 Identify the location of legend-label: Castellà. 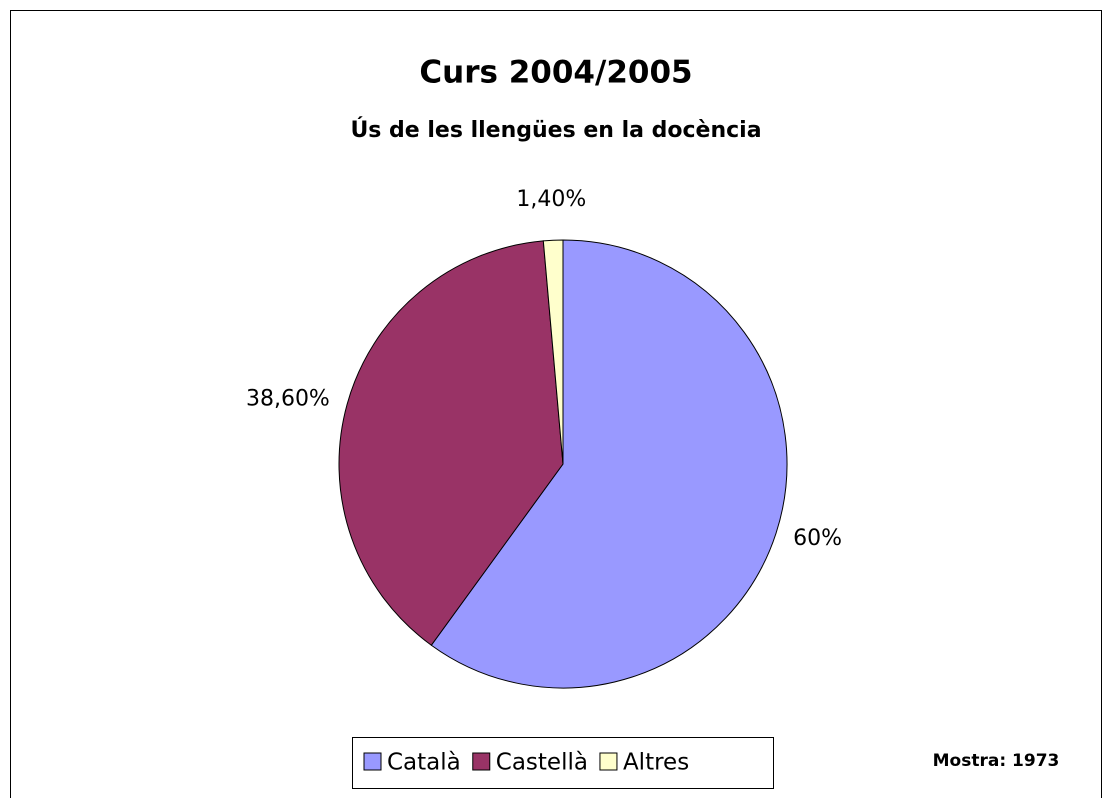
(542, 763).